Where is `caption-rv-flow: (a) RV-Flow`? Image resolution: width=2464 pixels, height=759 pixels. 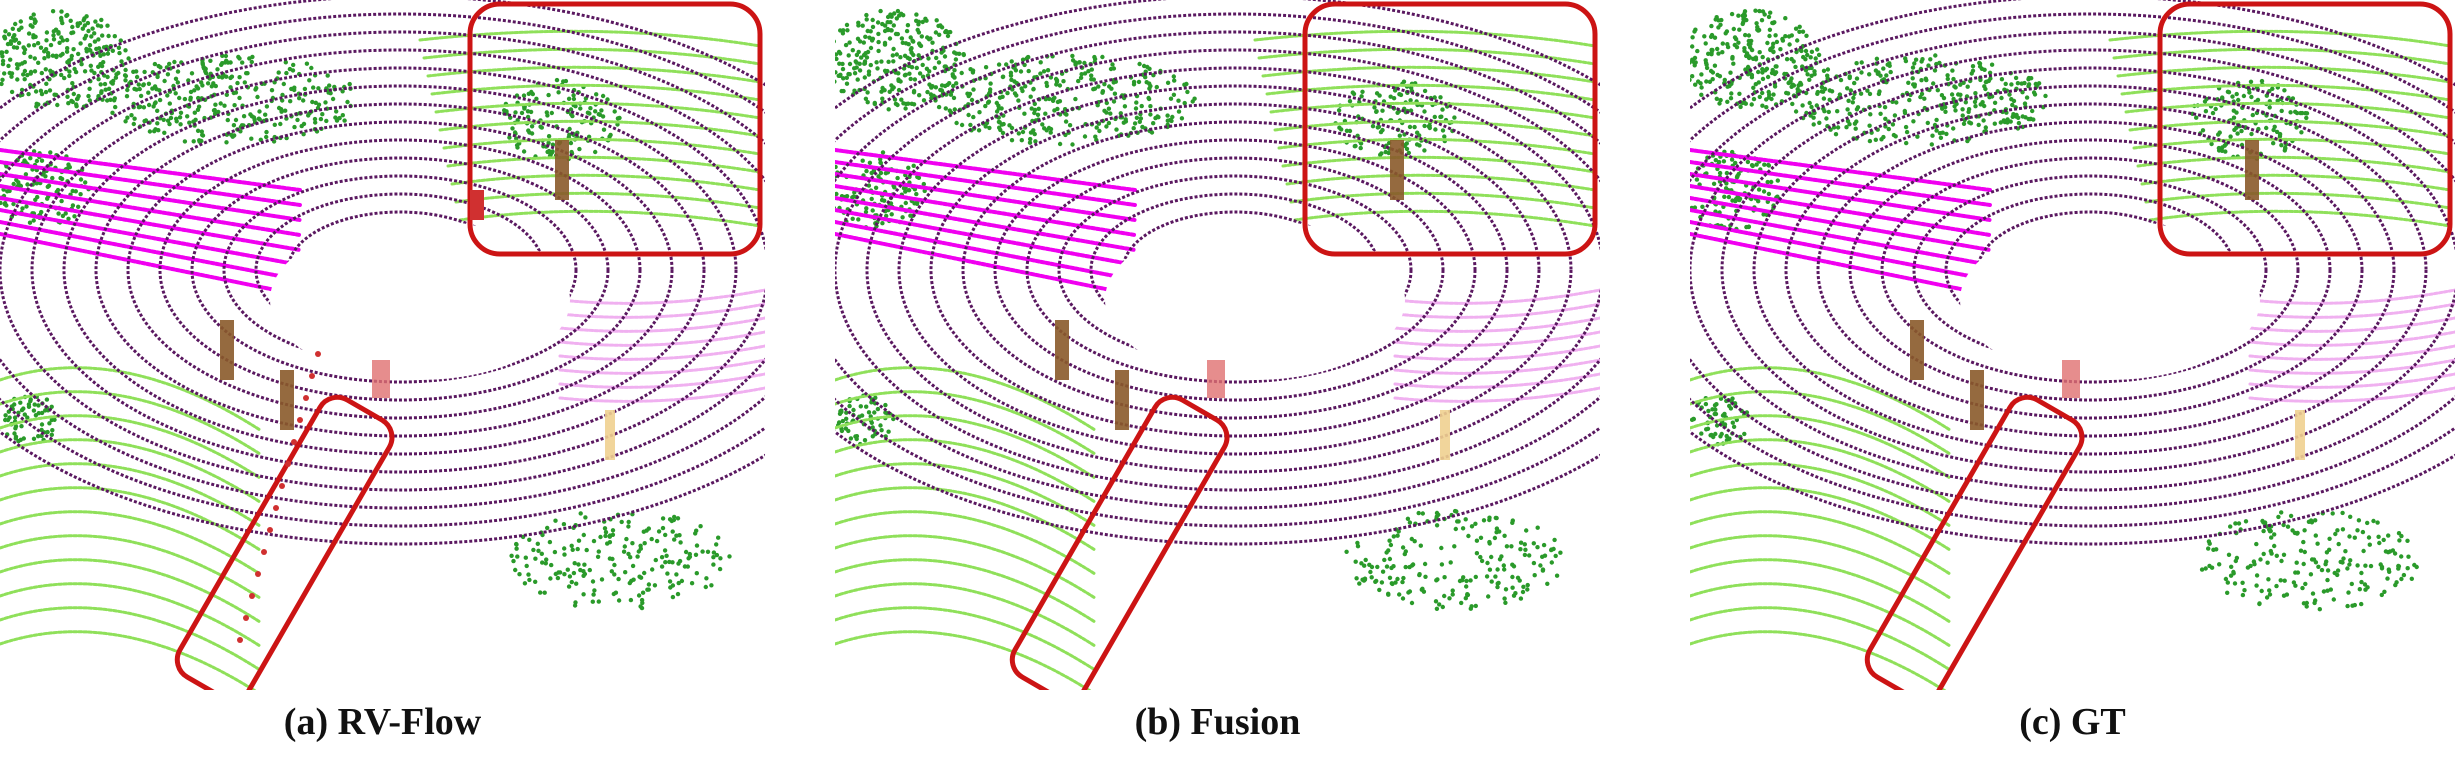 caption-rv-flow: (a) RV-Flow is located at coordinates (382, 722).